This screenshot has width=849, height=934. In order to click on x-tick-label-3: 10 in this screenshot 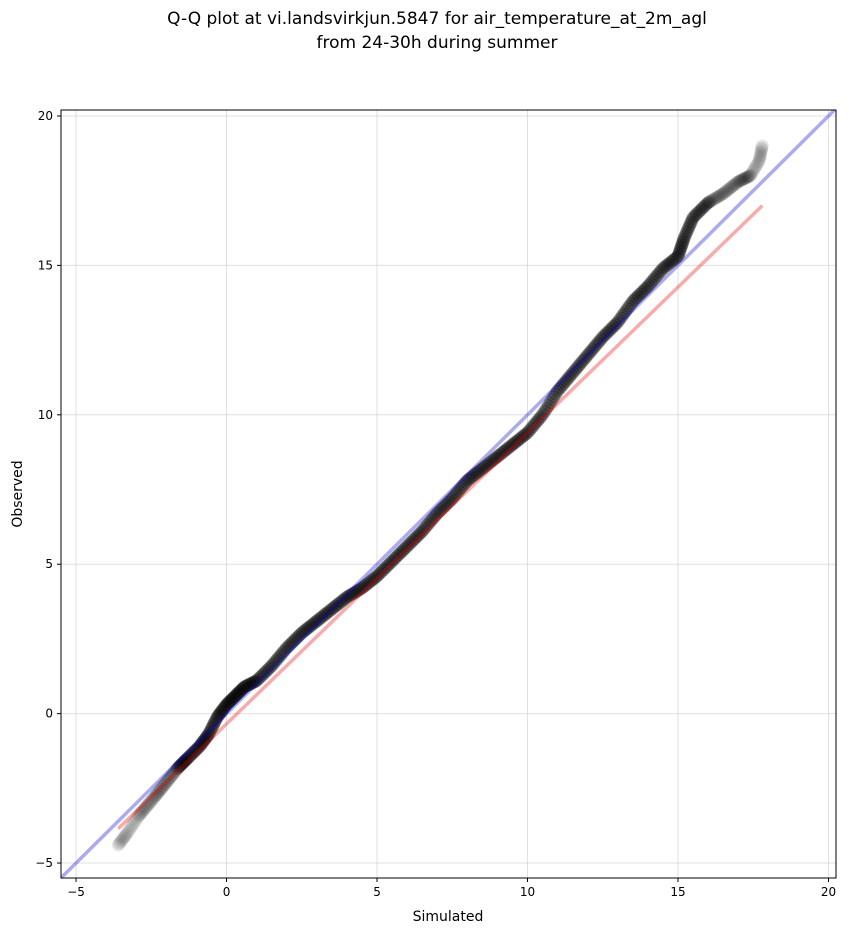, I will do `click(527, 892)`.